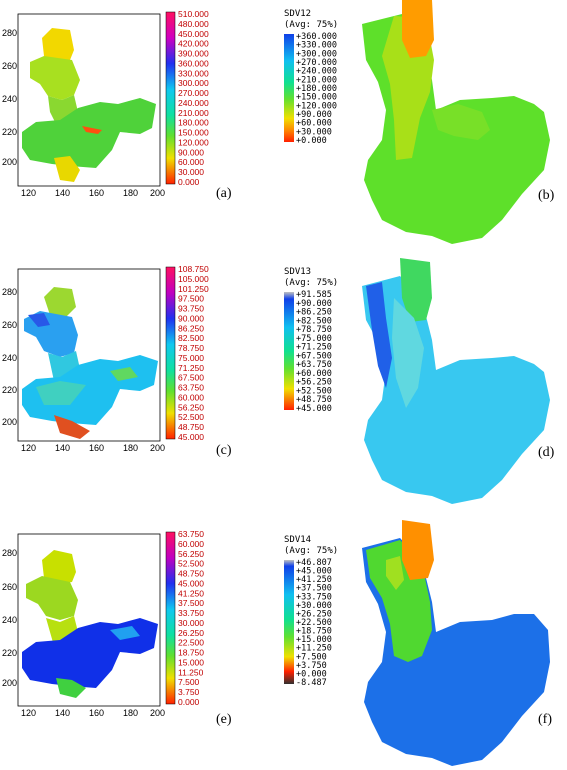 The width and height of the screenshot is (567, 770). Describe the element at coordinates (193, 93) in the screenshot. I see `colorbar-tick-label: 270.000` at that location.